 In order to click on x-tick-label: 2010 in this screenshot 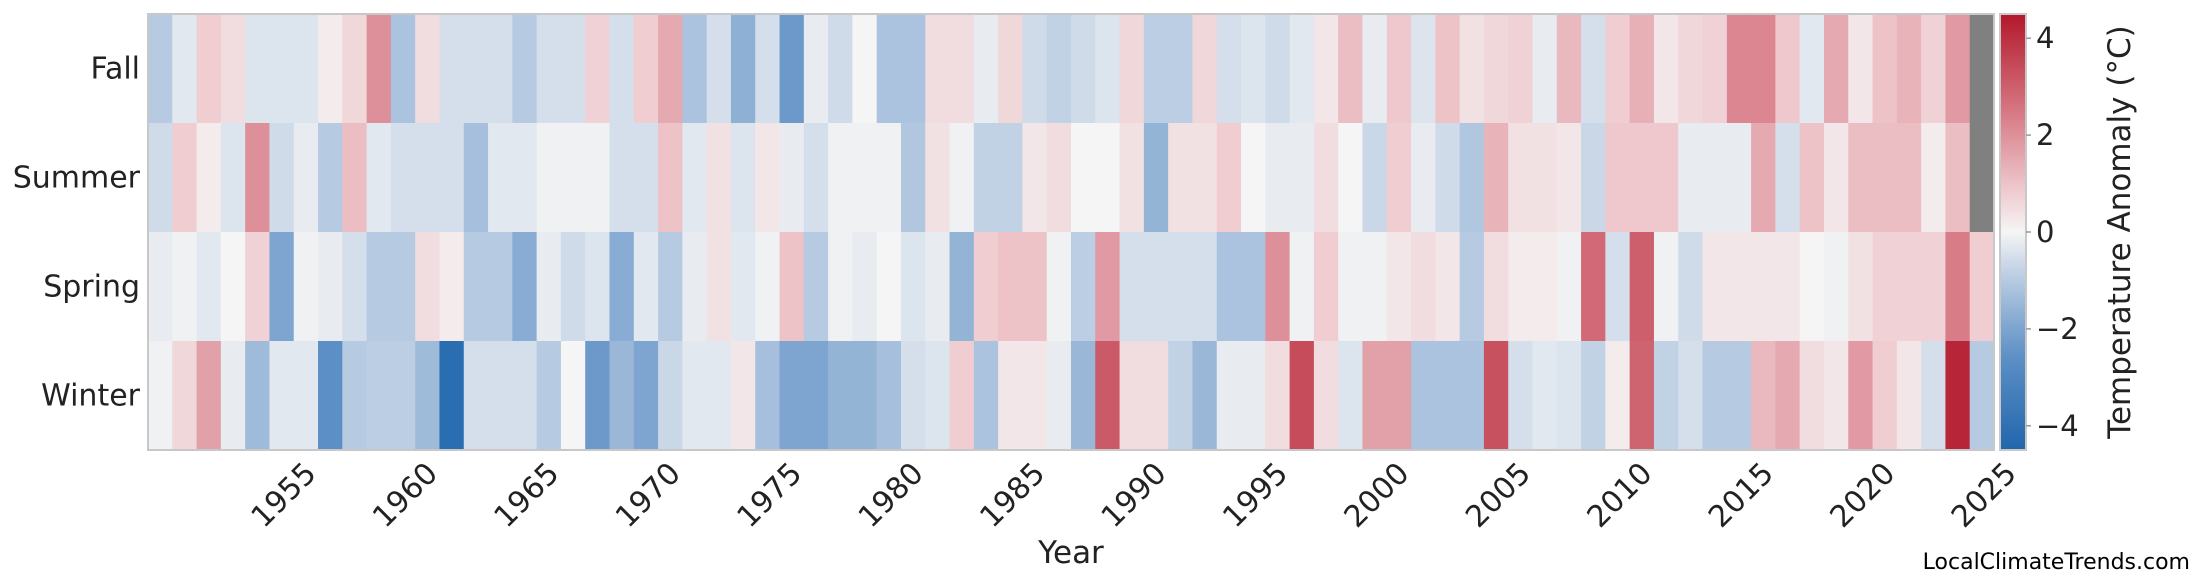, I will do `click(1620, 495)`.